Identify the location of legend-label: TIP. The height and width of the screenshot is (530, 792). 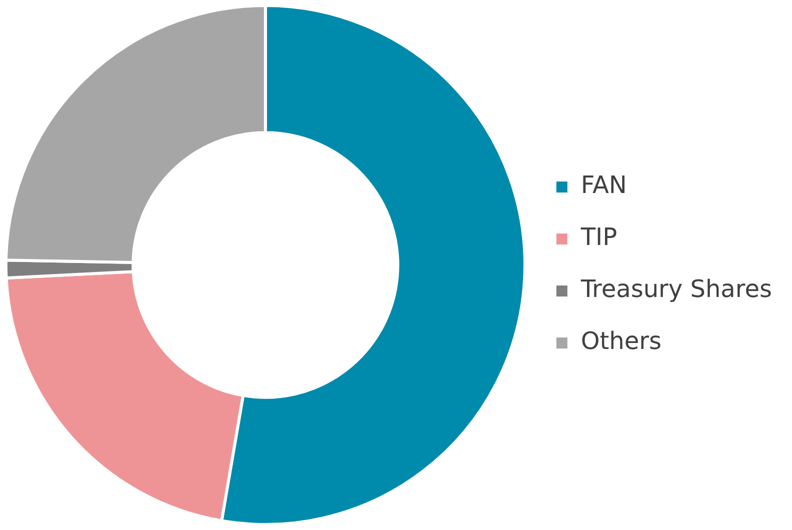
(599, 237).